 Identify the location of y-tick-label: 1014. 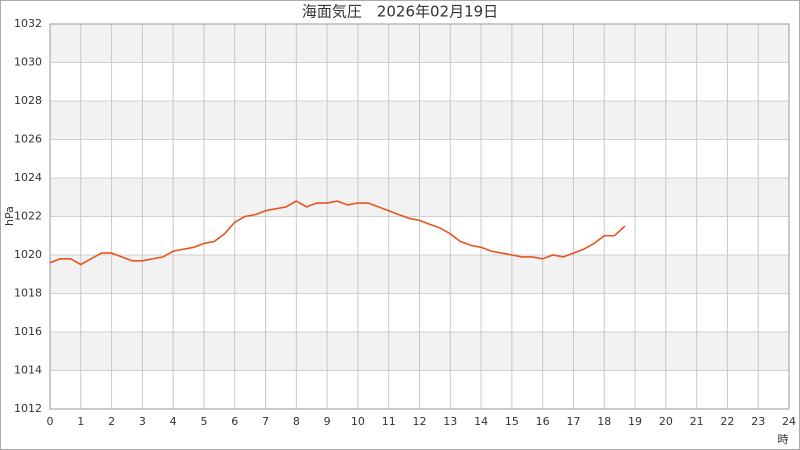
(28, 370).